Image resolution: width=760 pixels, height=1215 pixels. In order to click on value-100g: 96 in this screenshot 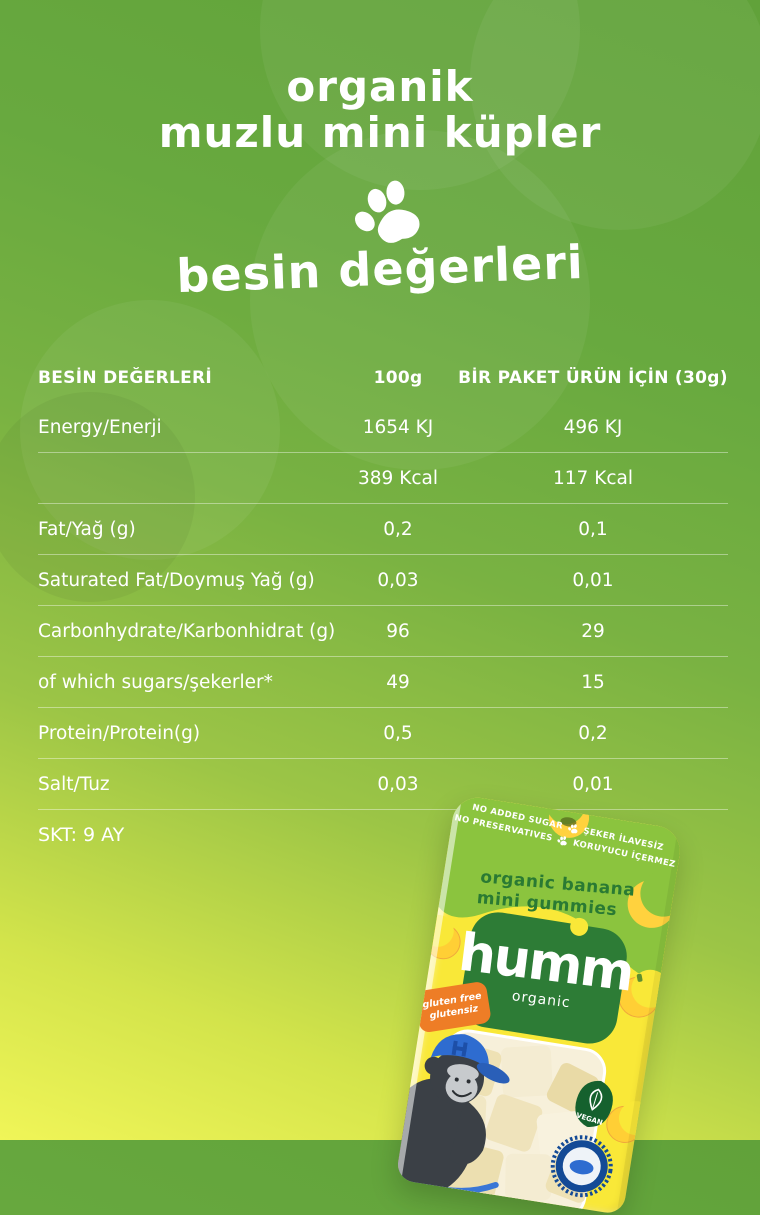, I will do `click(398, 631)`.